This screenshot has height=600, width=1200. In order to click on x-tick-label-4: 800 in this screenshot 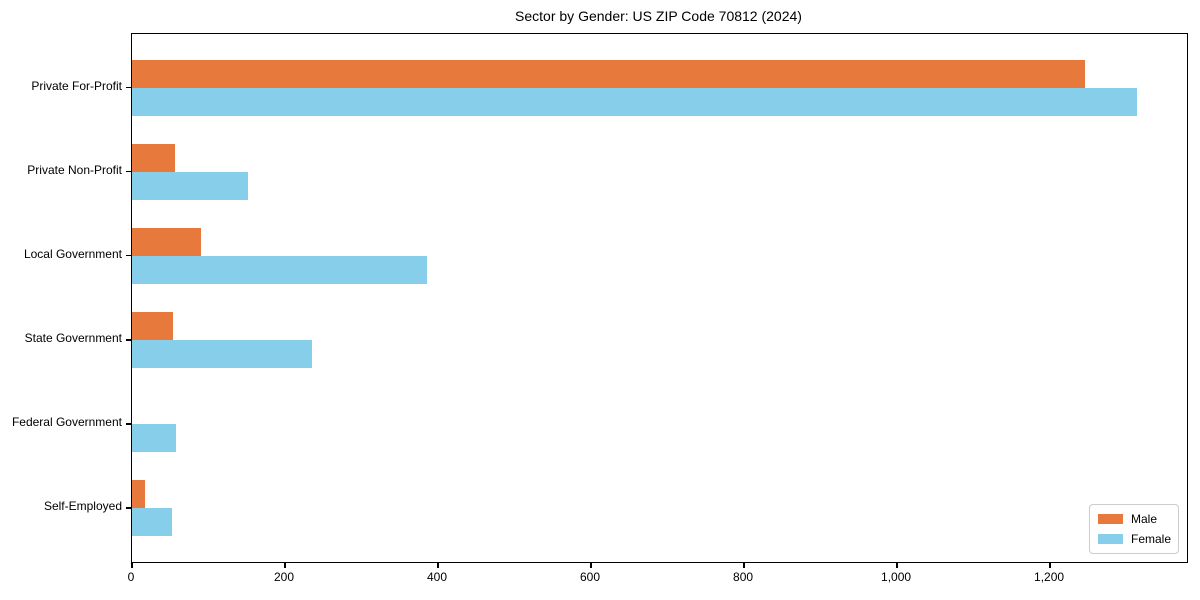, I will do `click(743, 577)`.